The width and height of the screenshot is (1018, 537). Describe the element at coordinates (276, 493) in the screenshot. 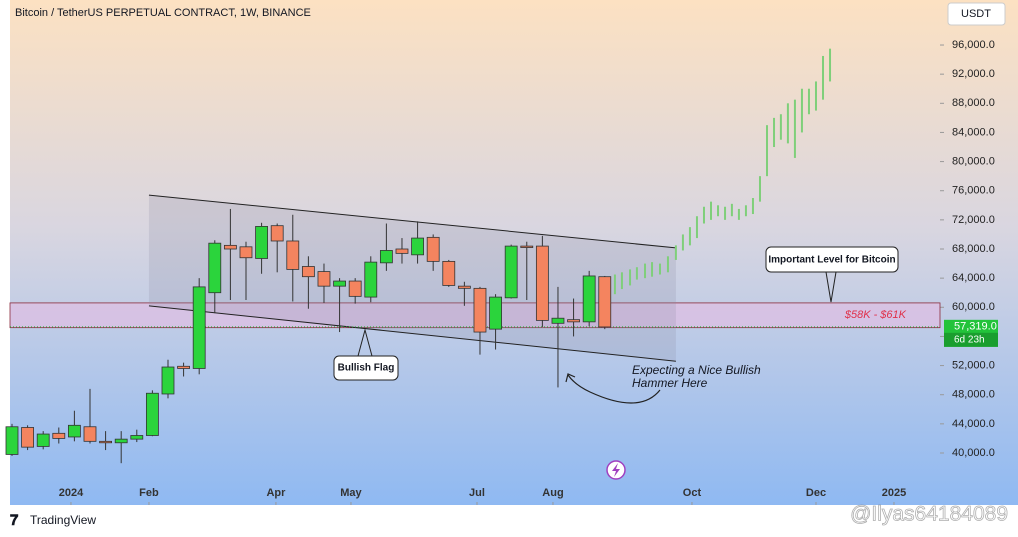

I see `x-tick-label: Apr` at that location.